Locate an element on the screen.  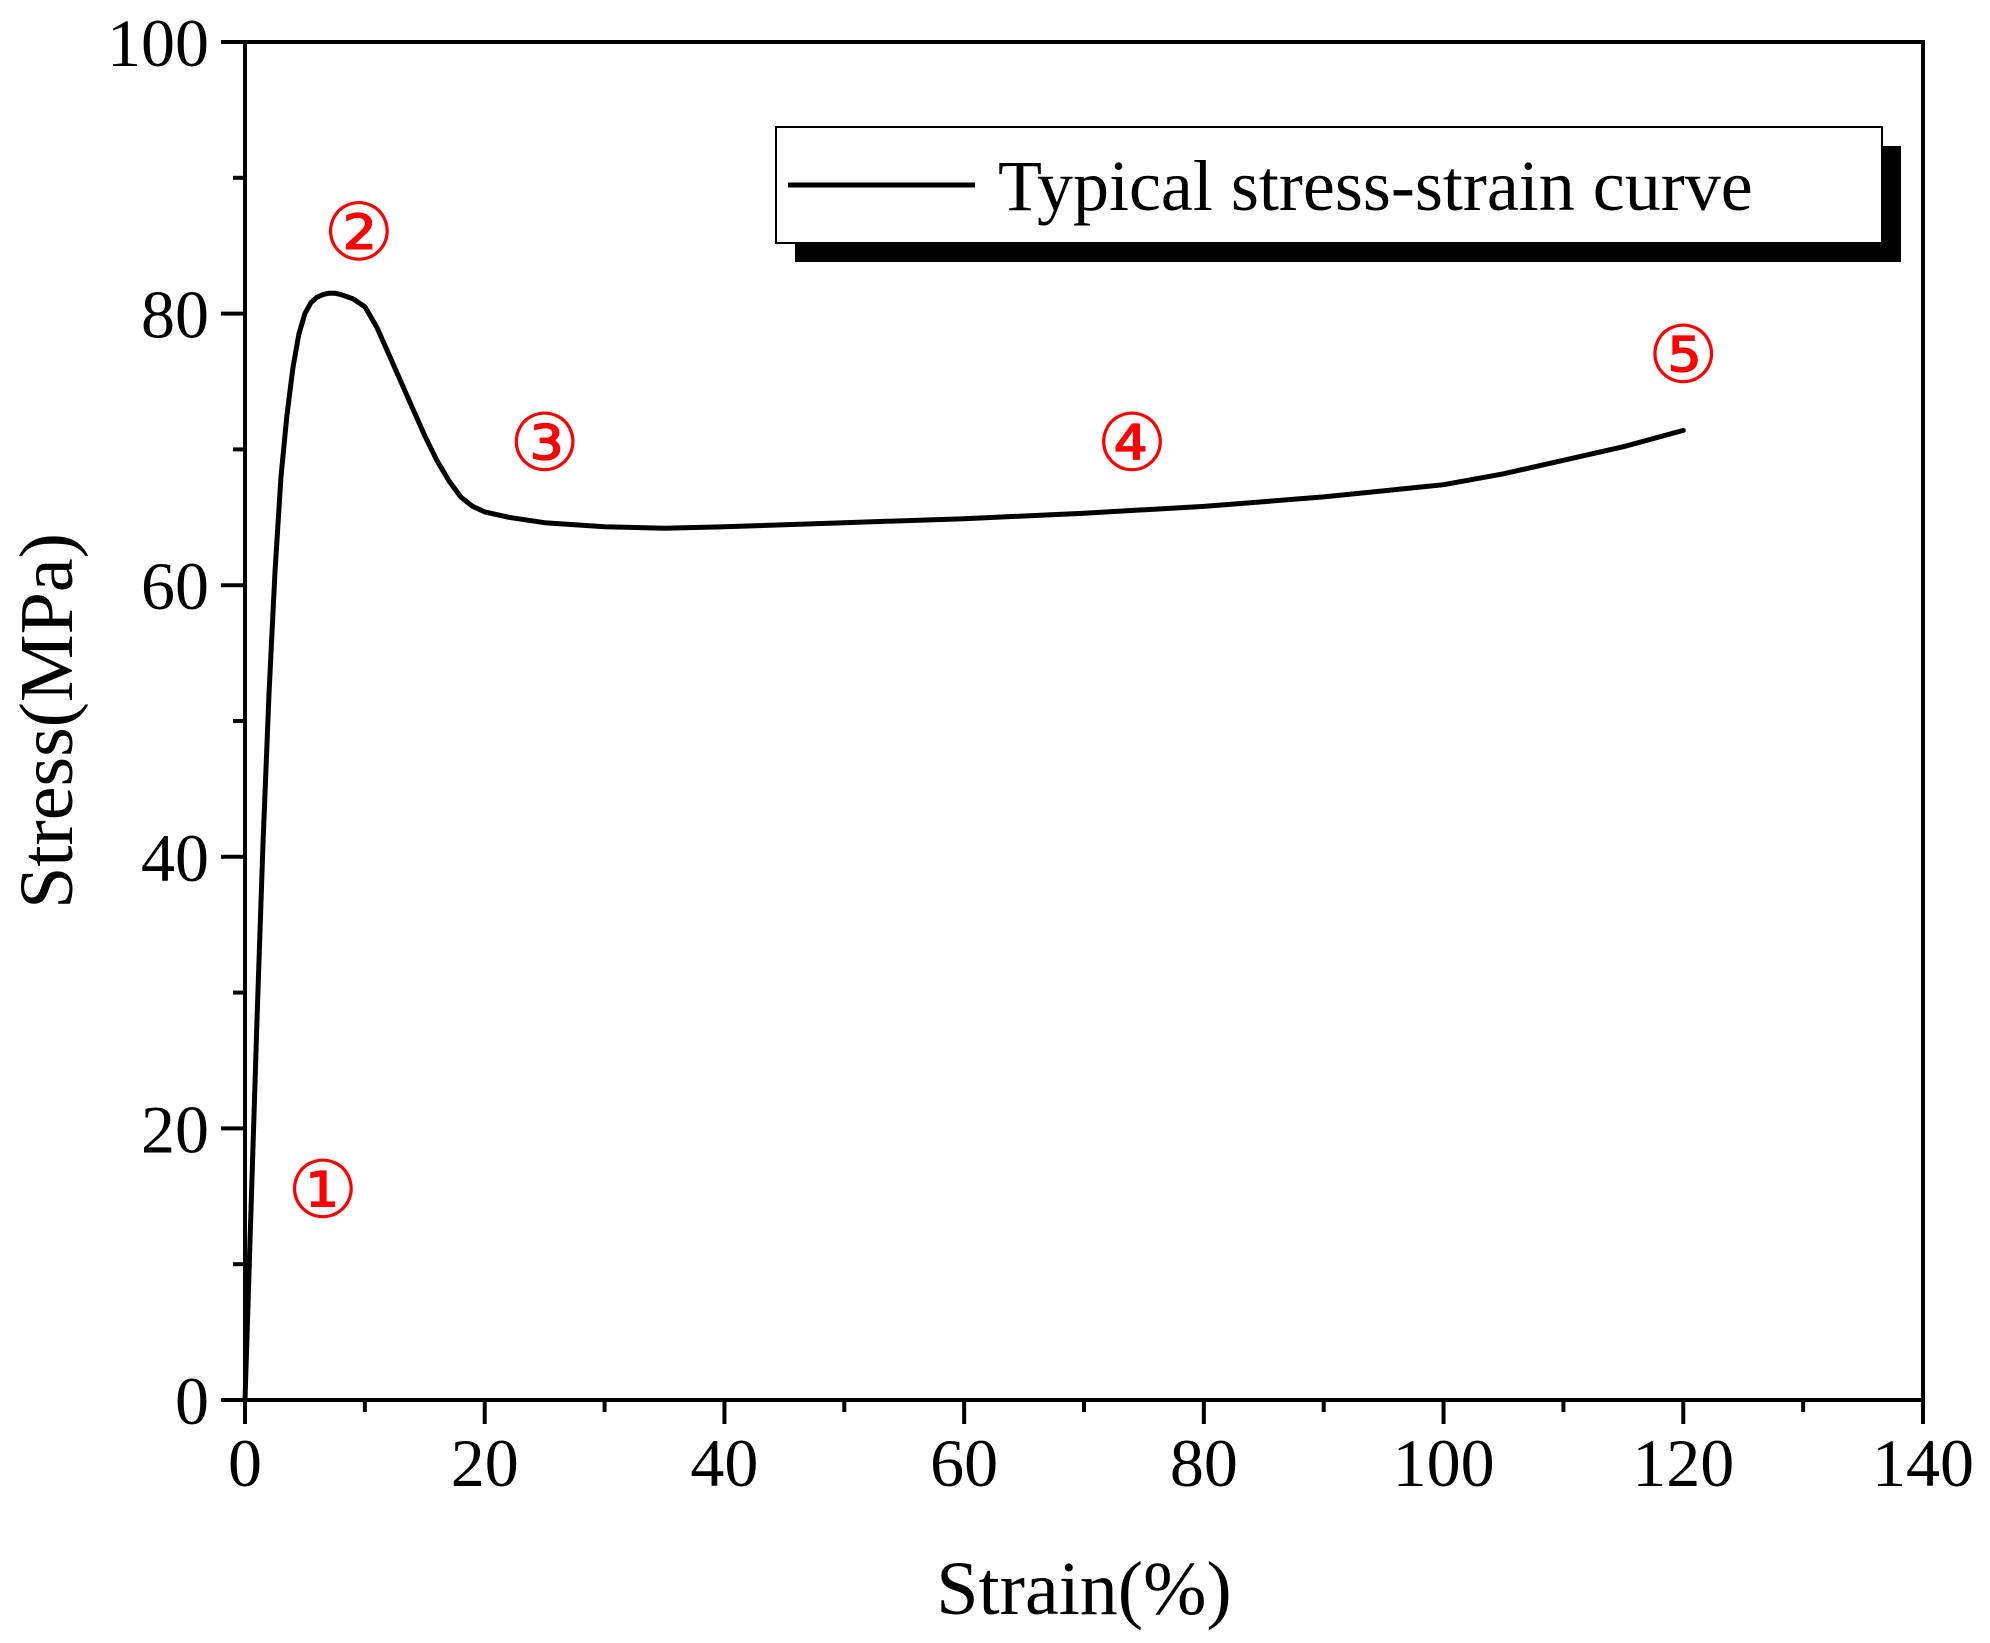
stage-marker: ④ is located at coordinates (1132, 443).